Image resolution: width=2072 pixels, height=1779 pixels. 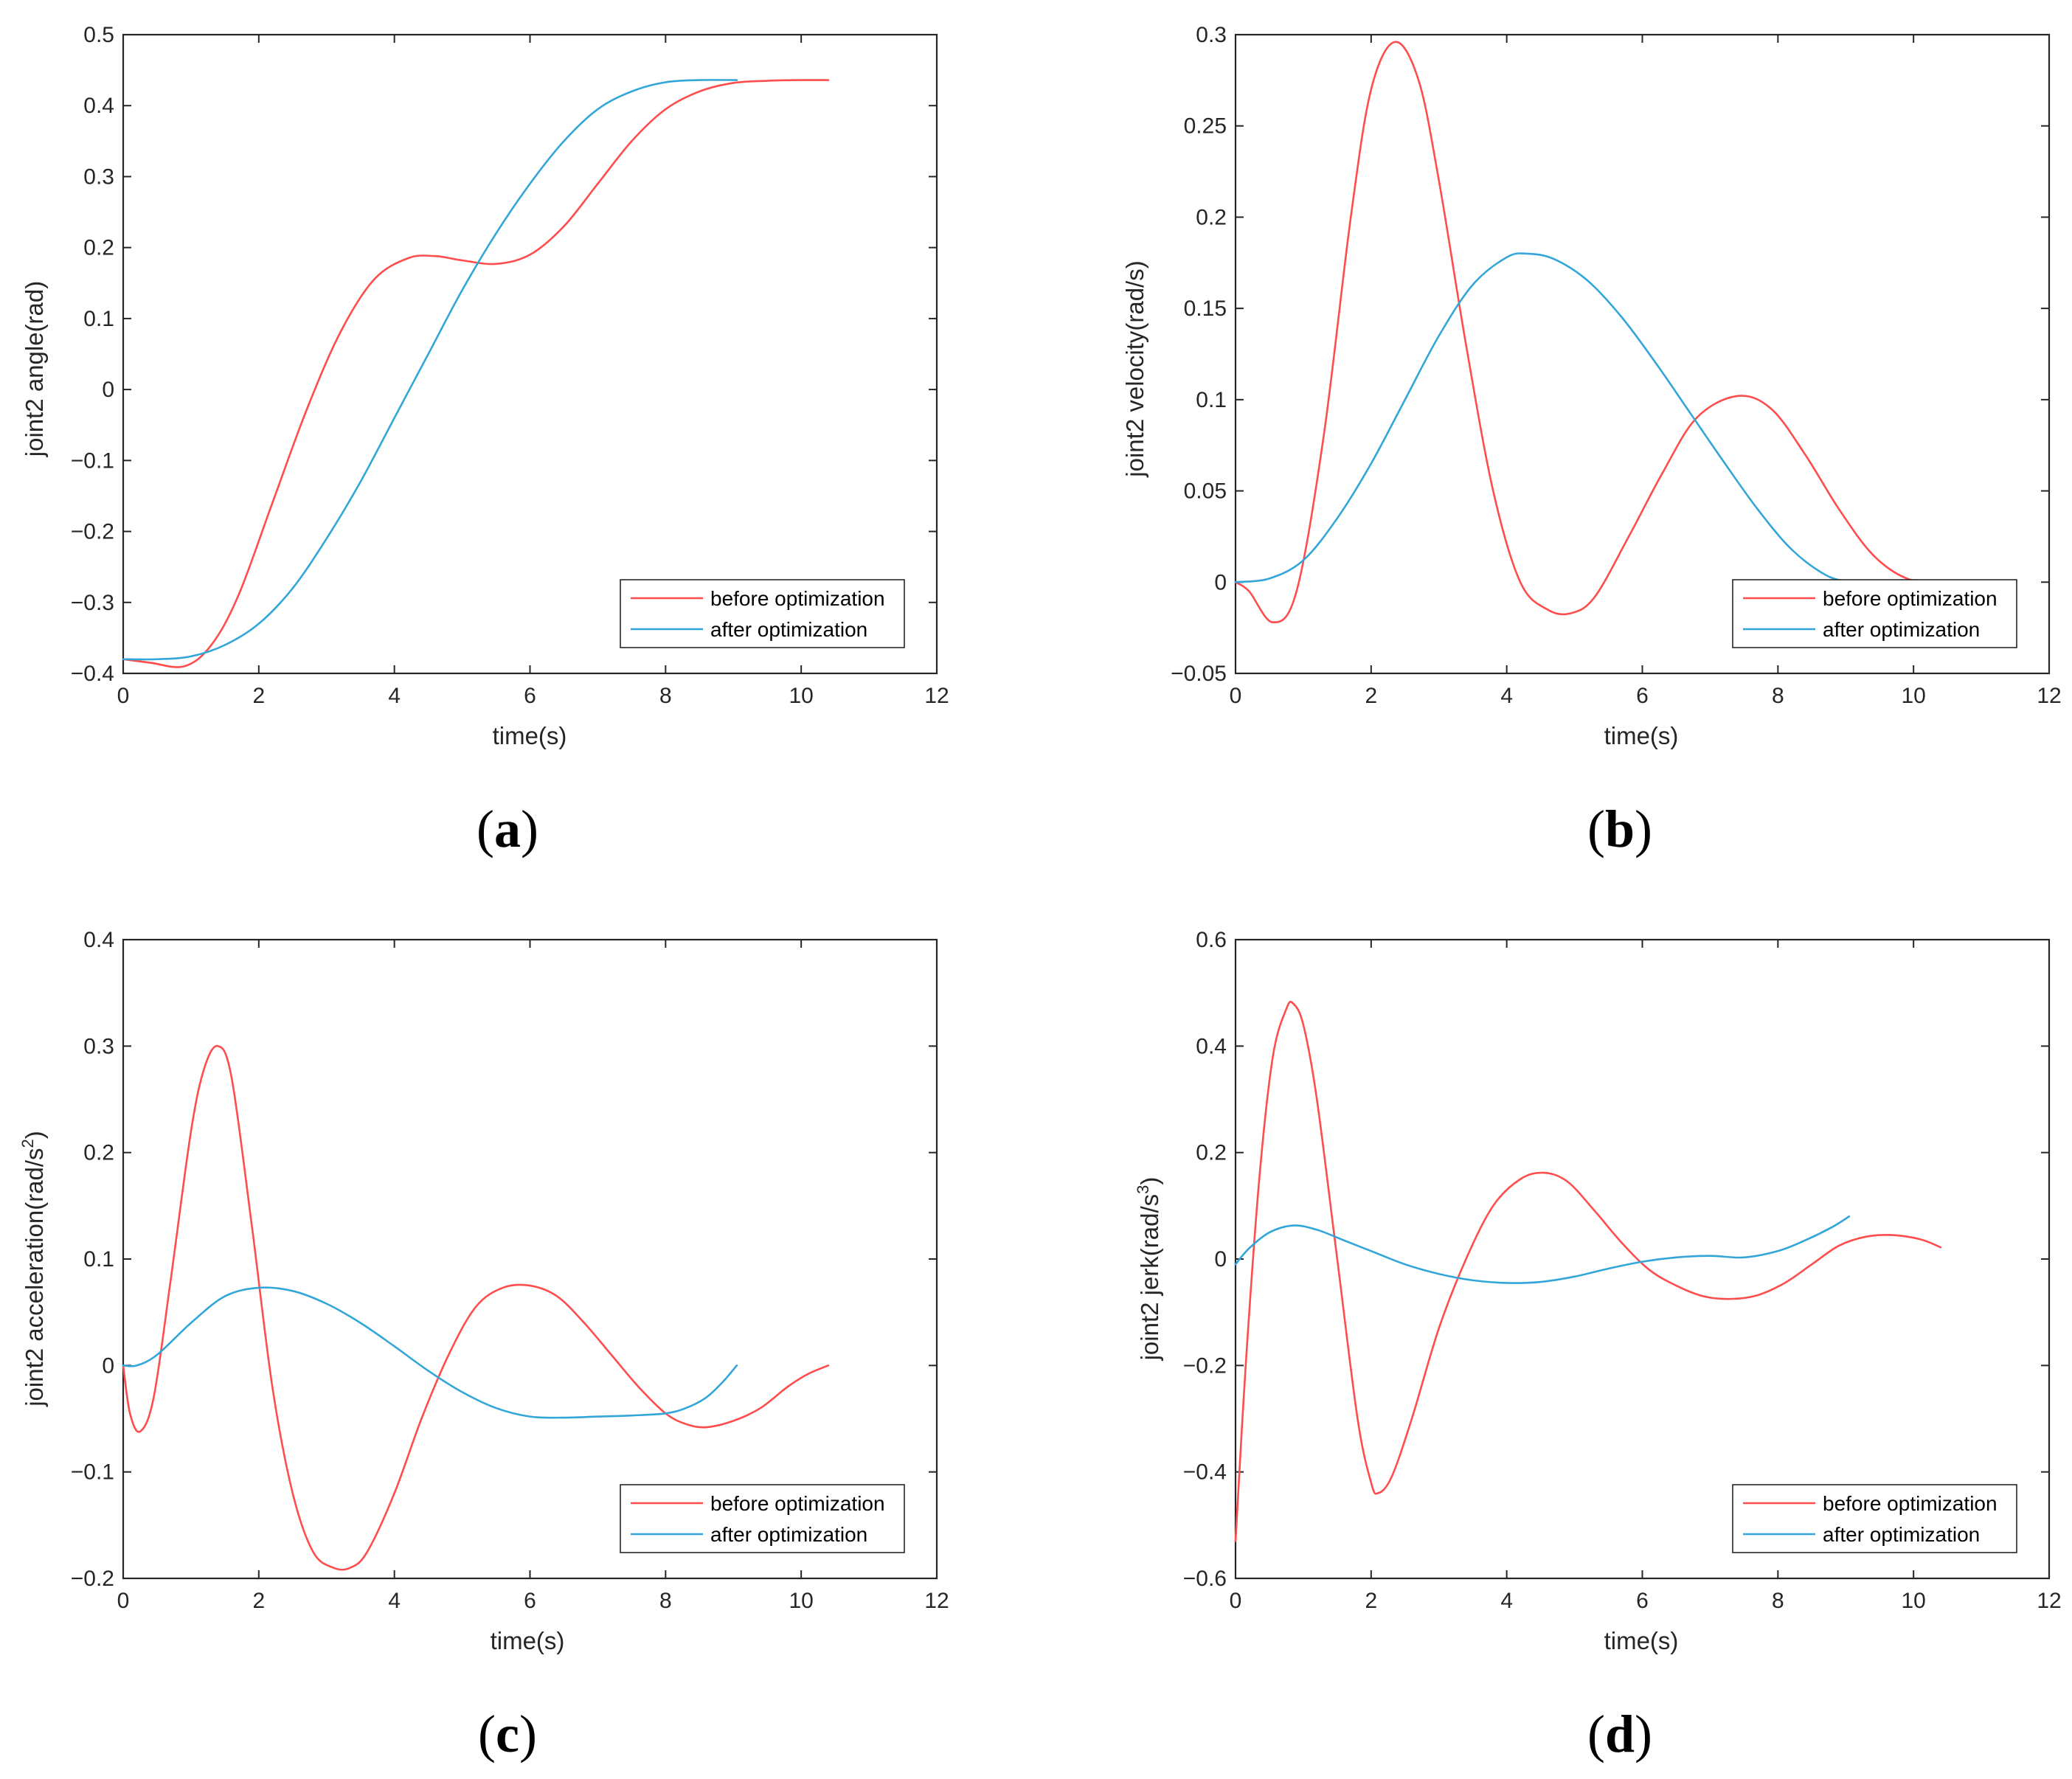 What do you see at coordinates (801, 696) in the screenshot?
I see `xtick-label-a-5: 10` at bounding box center [801, 696].